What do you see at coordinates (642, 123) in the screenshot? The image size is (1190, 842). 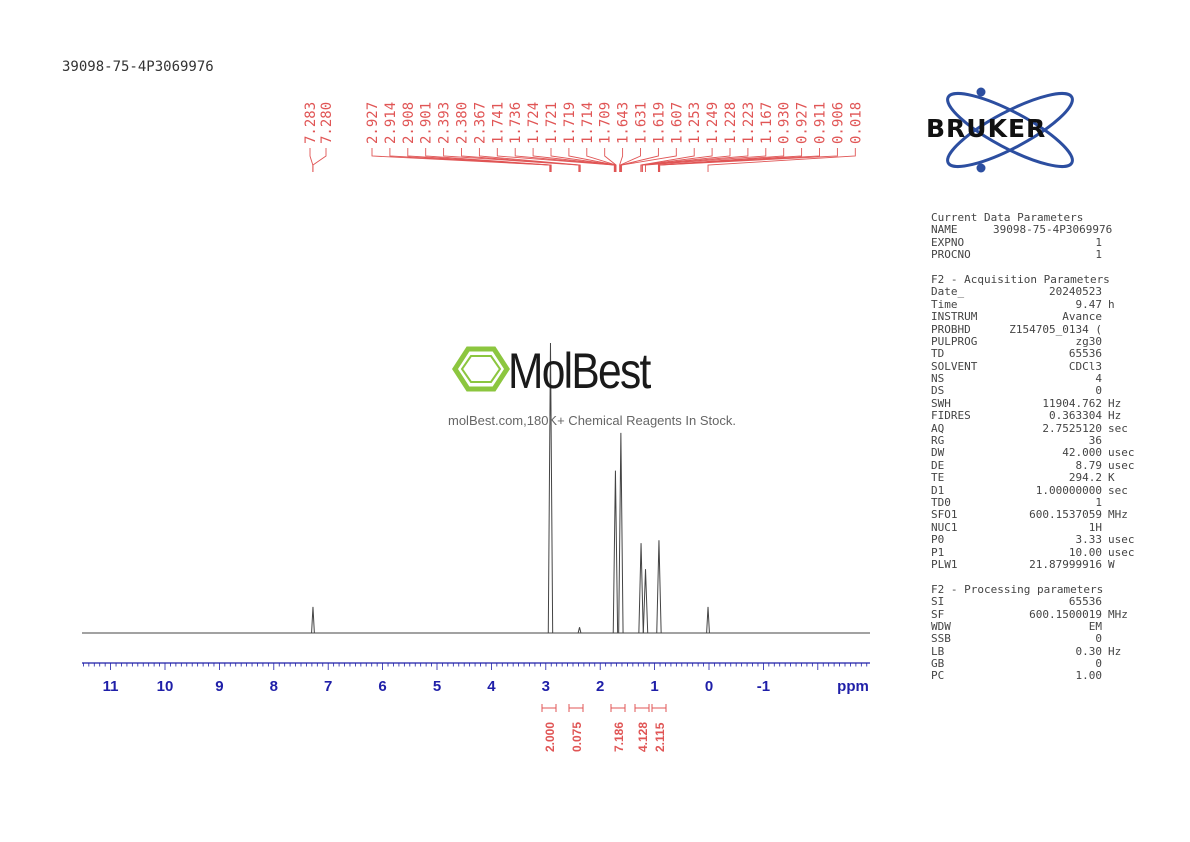 I see `peak-label: 1.631` at bounding box center [642, 123].